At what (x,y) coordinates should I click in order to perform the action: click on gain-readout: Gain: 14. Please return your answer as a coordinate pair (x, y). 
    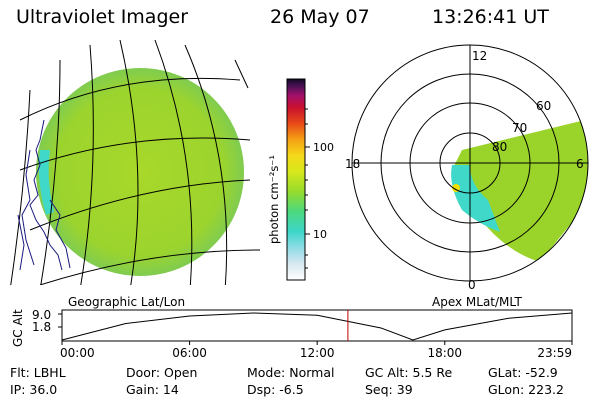
    Looking at the image, I should click on (152, 389).